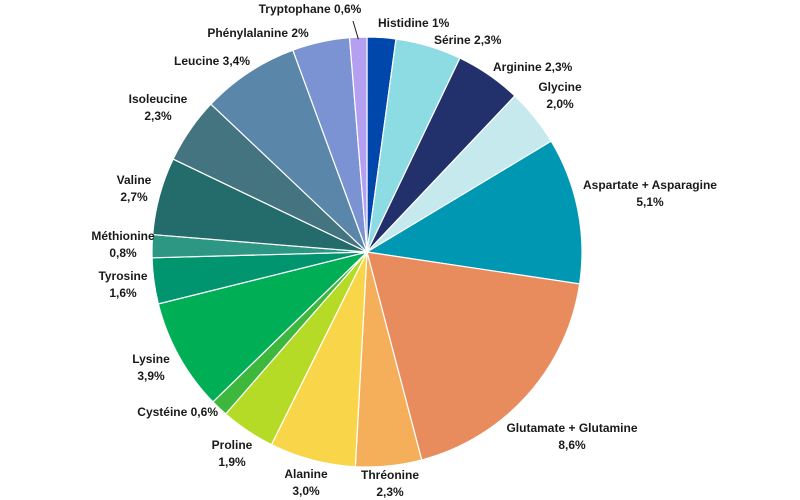  I want to click on slice-label-line: Valine, so click(134, 180).